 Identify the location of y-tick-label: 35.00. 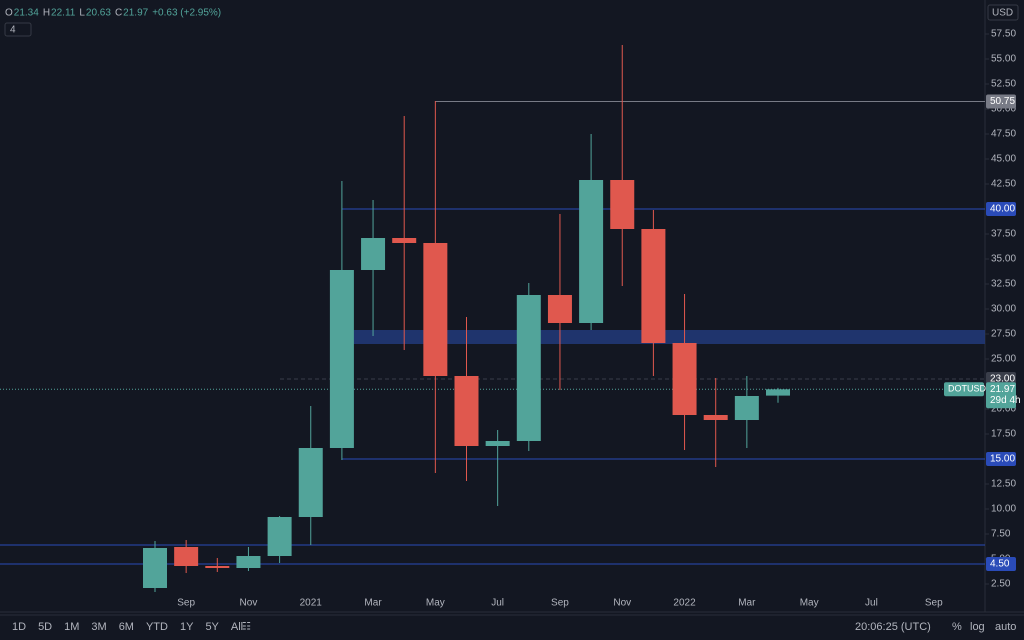
(1003, 259).